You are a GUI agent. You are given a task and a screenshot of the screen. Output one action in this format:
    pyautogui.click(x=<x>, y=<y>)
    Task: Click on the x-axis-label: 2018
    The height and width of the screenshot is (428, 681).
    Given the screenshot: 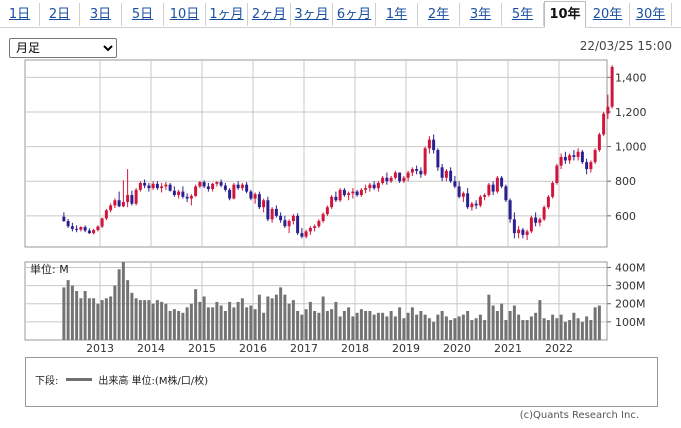 What is the action you would take?
    pyautogui.click(x=355, y=348)
    